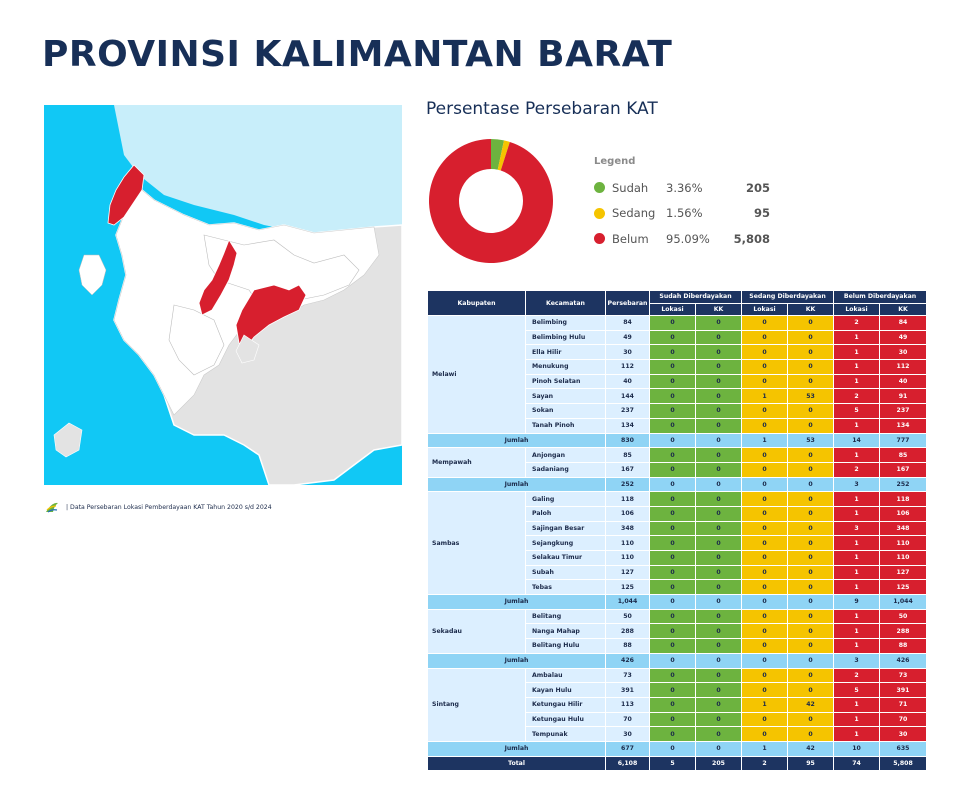 The width and height of the screenshot is (960, 802). Describe the element at coordinates (627, 690) in the screenshot. I see `value-cell: 391` at that location.